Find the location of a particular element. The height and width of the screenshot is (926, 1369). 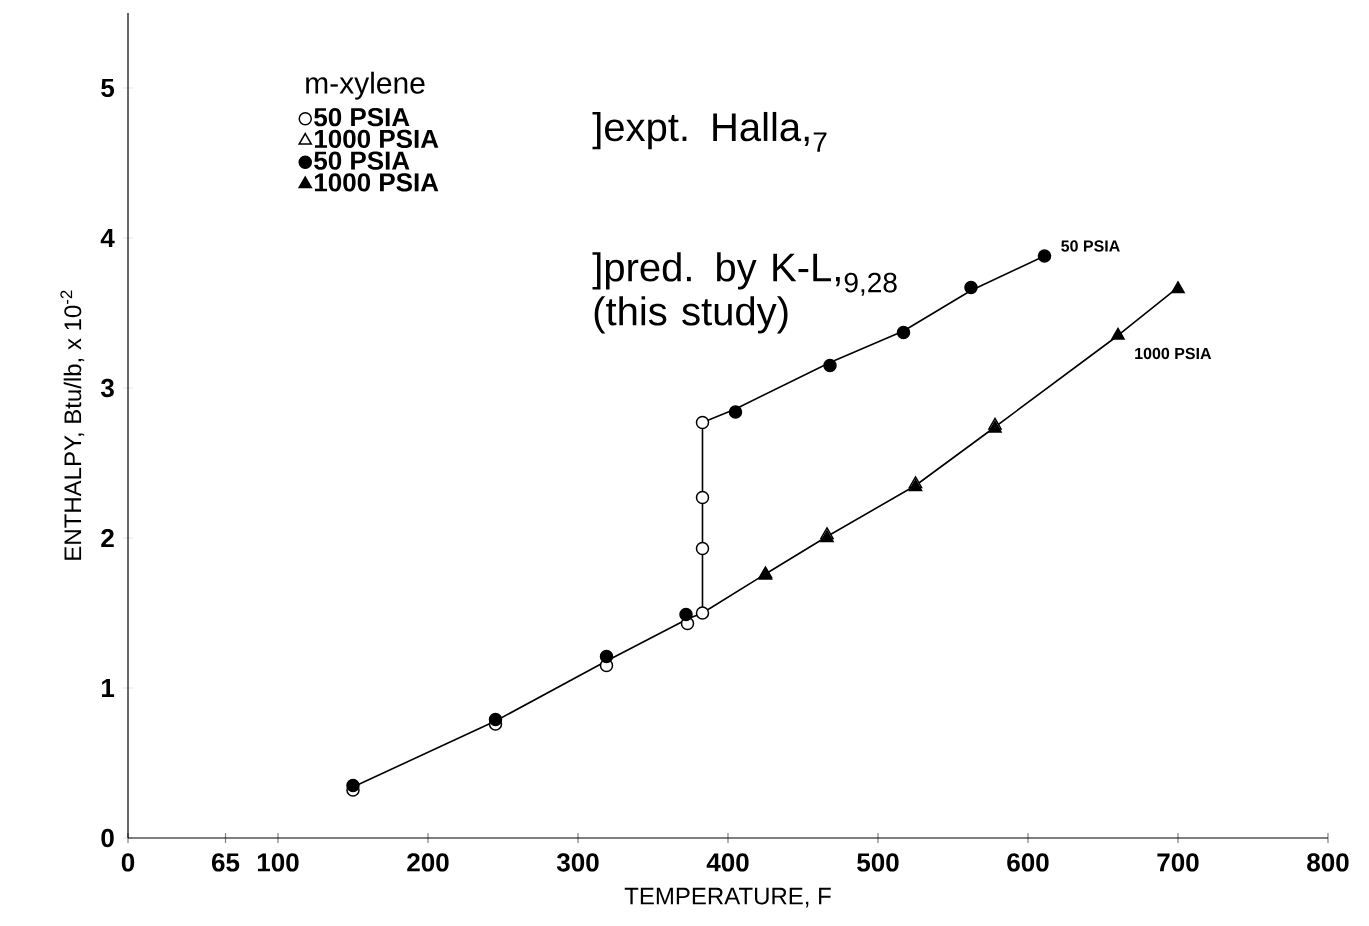

annotation: ]expt. Halla,$_{7}$ is located at coordinates (709, 131).